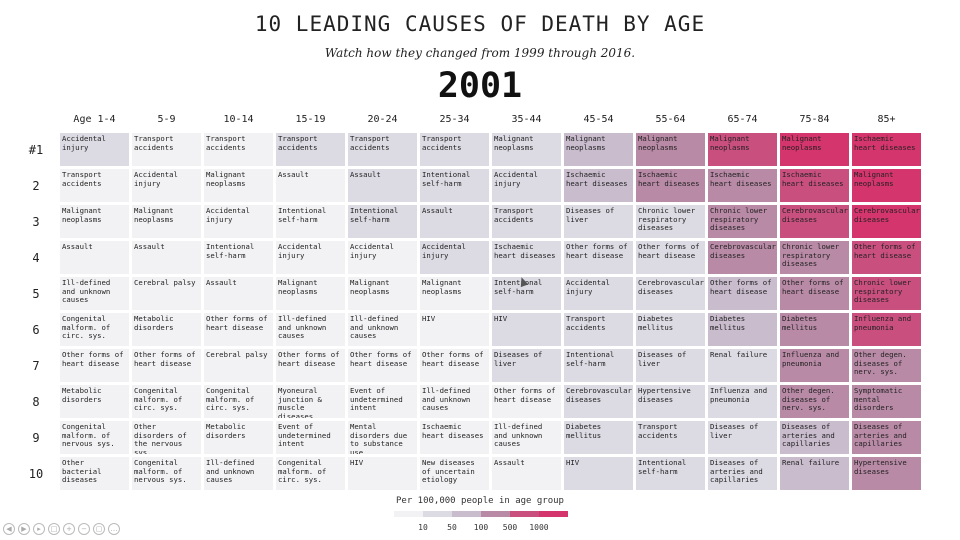  Describe the element at coordinates (69, 529) in the screenshot. I see `zoom-in-icon: +` at that location.